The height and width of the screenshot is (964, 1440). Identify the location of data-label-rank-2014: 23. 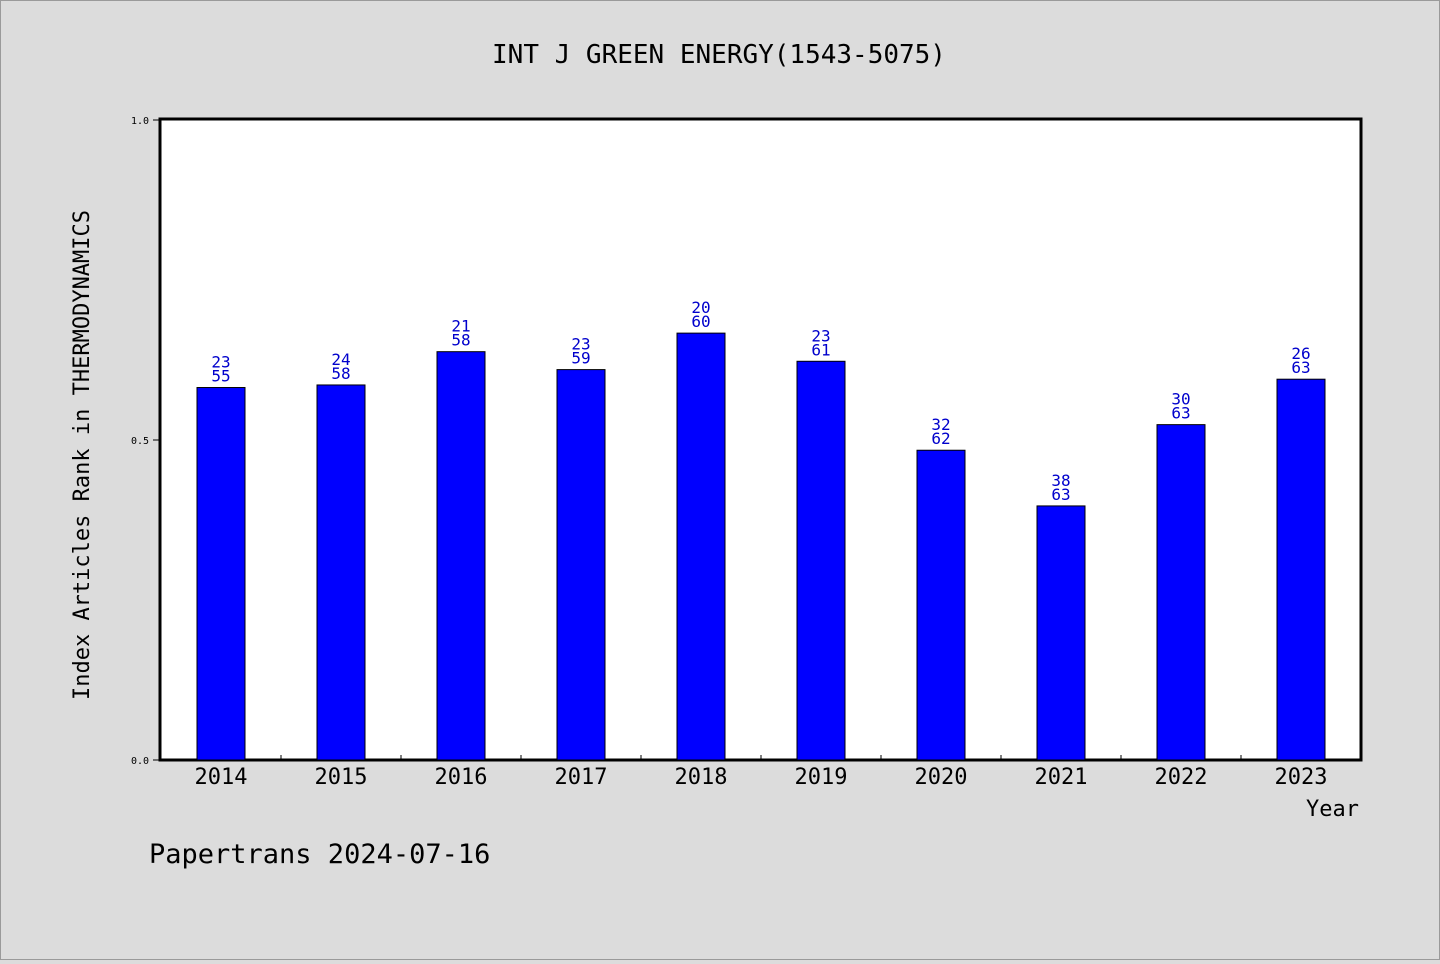
(220, 362).